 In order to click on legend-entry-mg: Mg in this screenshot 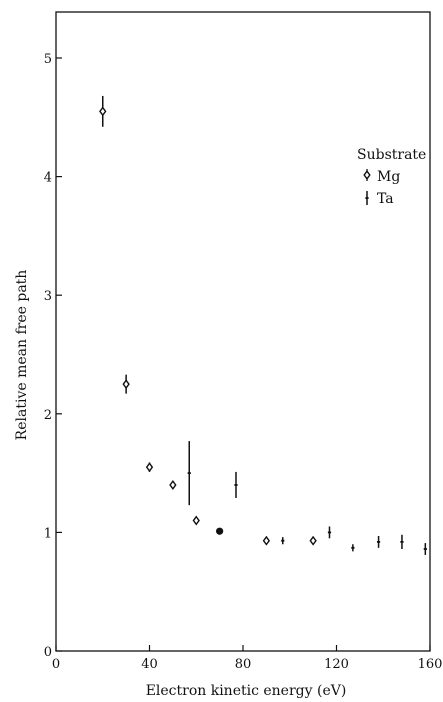, I will do `click(388, 177)`.